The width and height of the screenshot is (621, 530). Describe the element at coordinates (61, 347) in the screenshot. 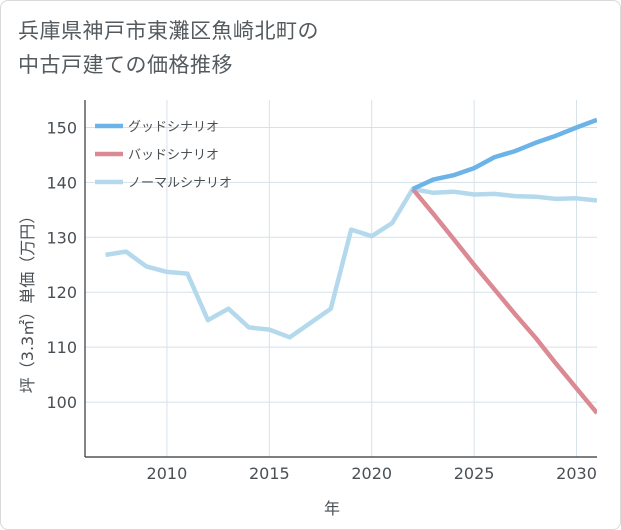

I see `y-tick-label-110: 110` at that location.